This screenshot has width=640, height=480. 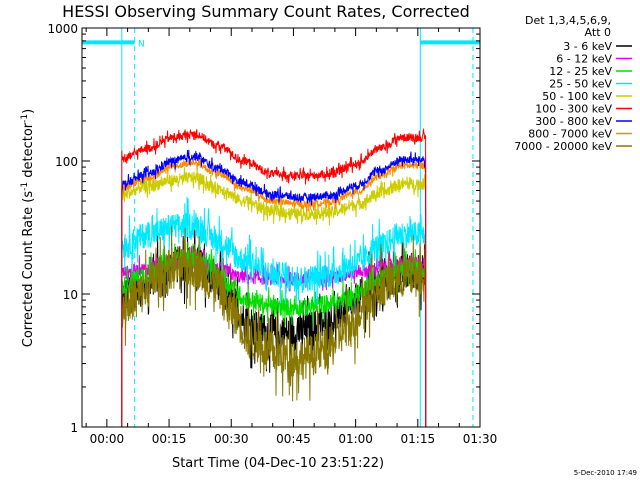 I want to click on legend-label-4: 50 - 100 keV, so click(x=577, y=96).